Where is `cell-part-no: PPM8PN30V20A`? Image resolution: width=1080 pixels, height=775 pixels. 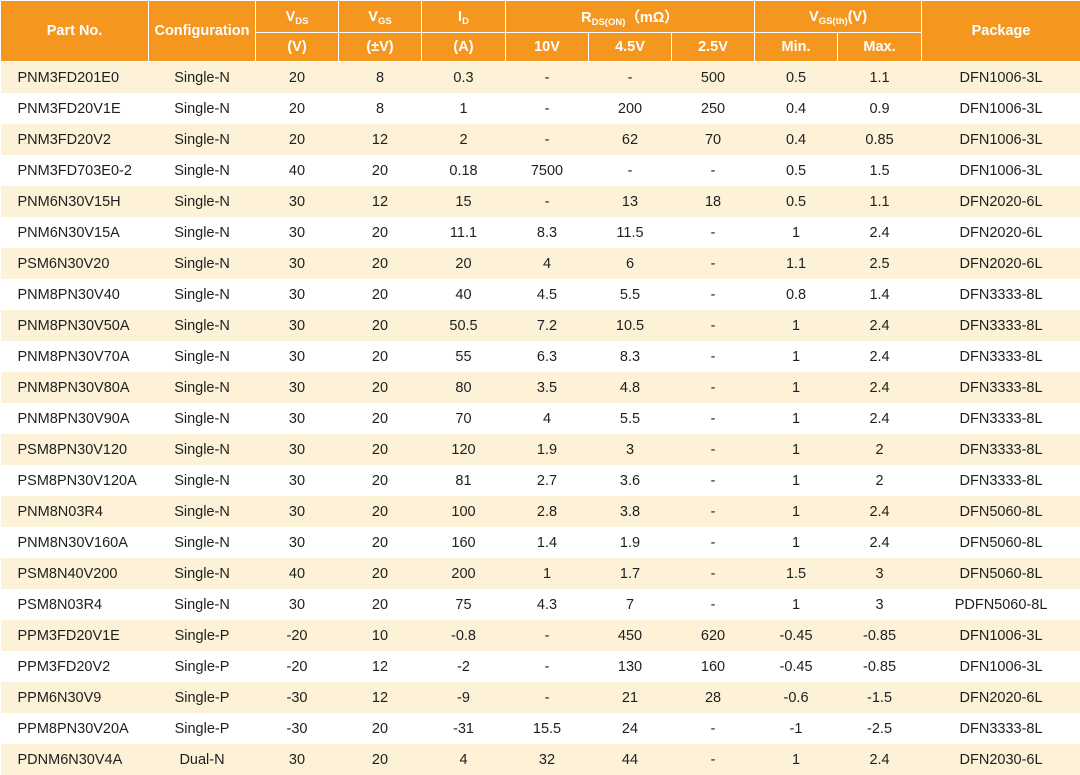 cell-part-no: PPM8PN30V20A is located at coordinates (75, 728).